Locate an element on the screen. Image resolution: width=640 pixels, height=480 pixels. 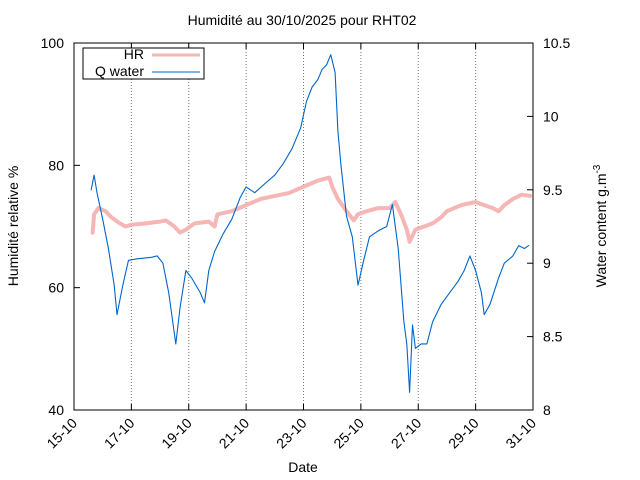
x-tick-label: 19-10 is located at coordinates (176, 433).